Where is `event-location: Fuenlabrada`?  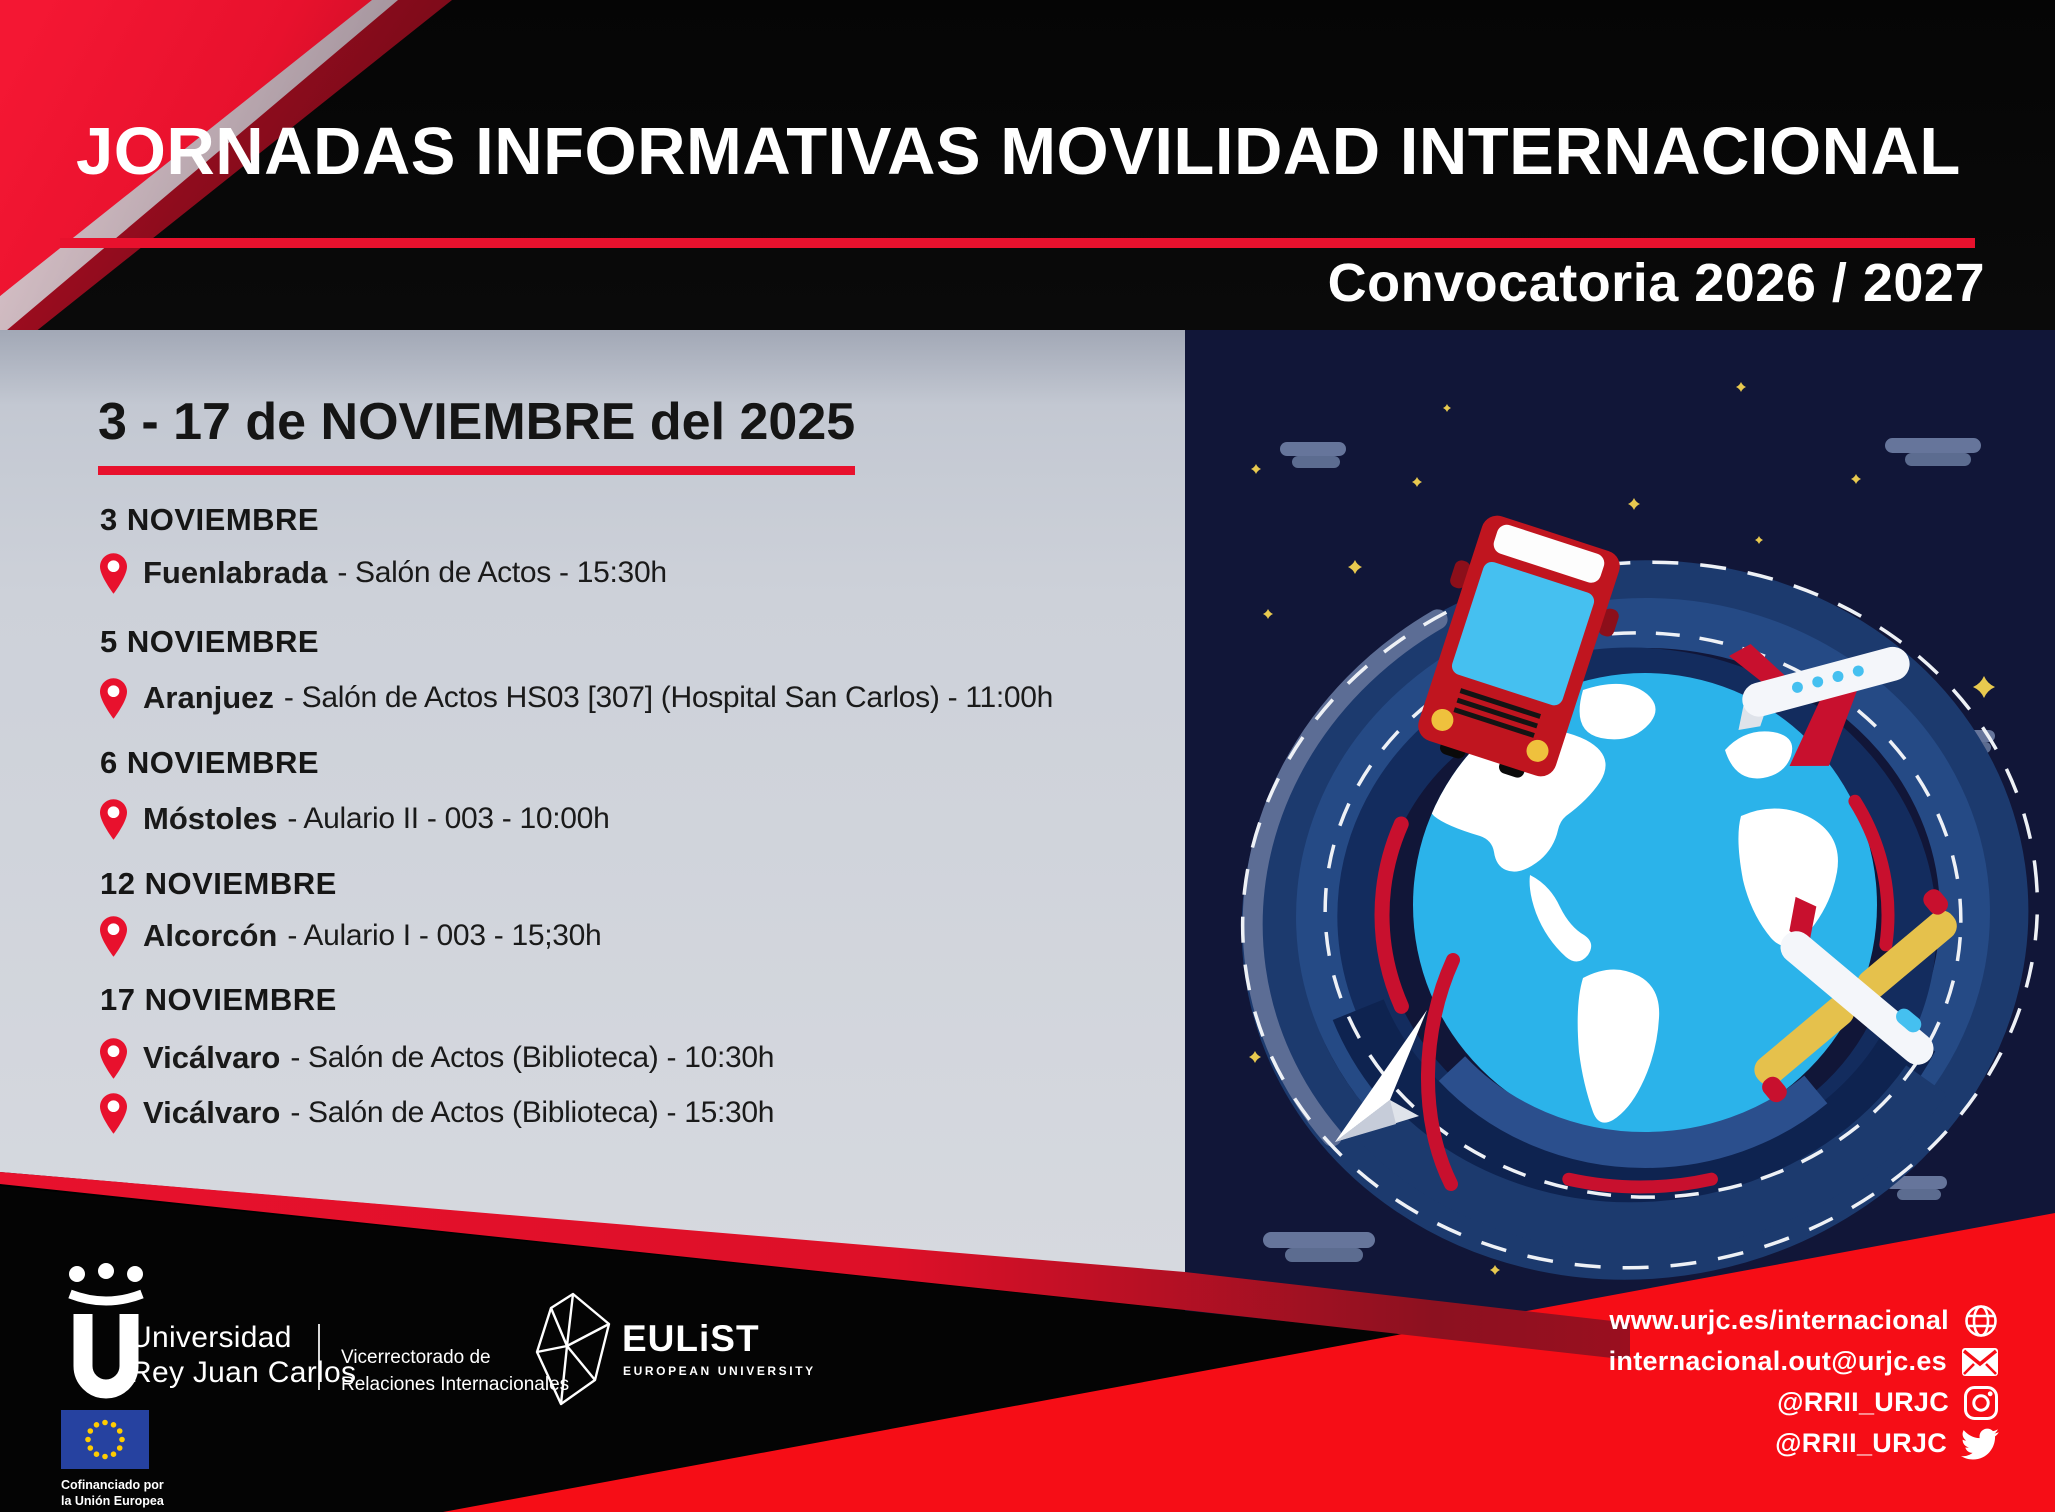
event-location: Fuenlabrada is located at coordinates (235, 572).